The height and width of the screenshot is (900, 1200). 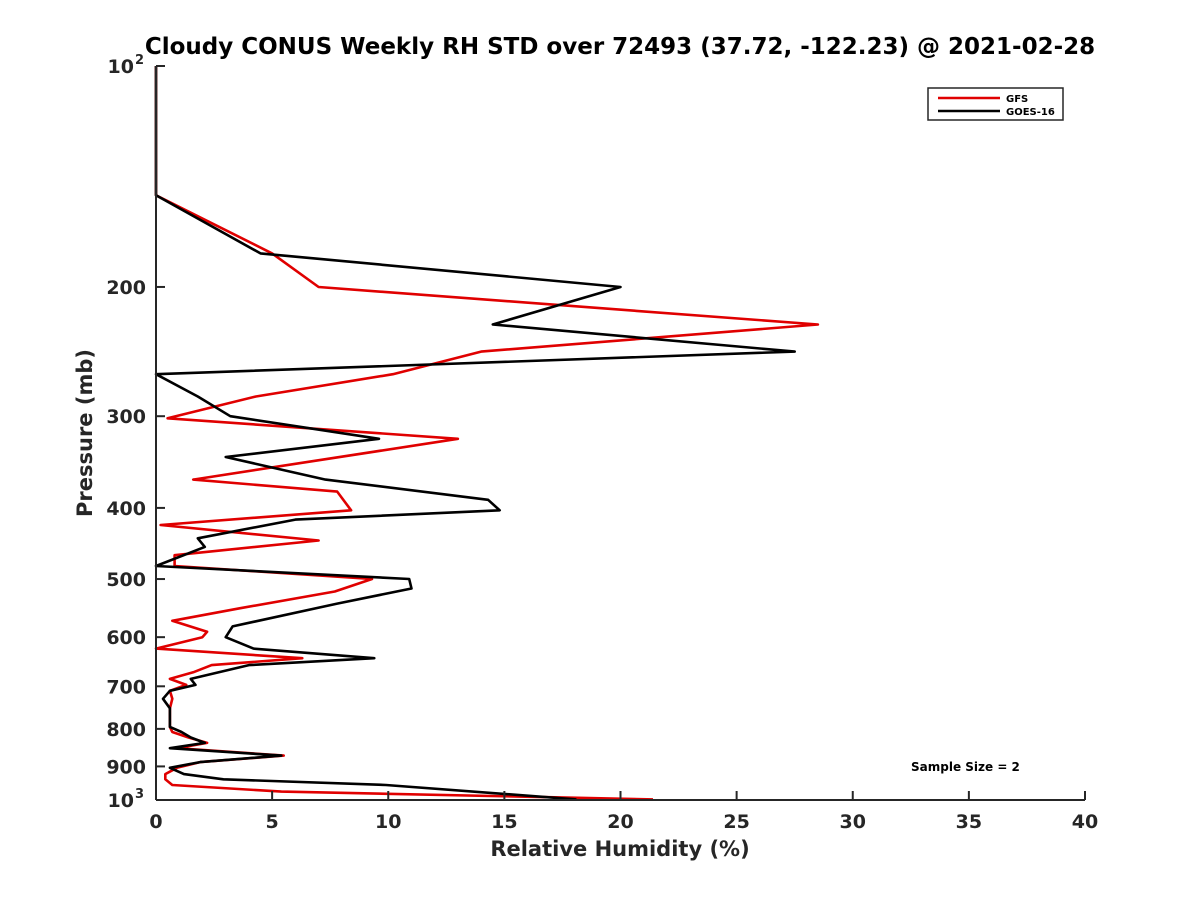 I want to click on x-tick-label: 30, so click(x=853, y=822).